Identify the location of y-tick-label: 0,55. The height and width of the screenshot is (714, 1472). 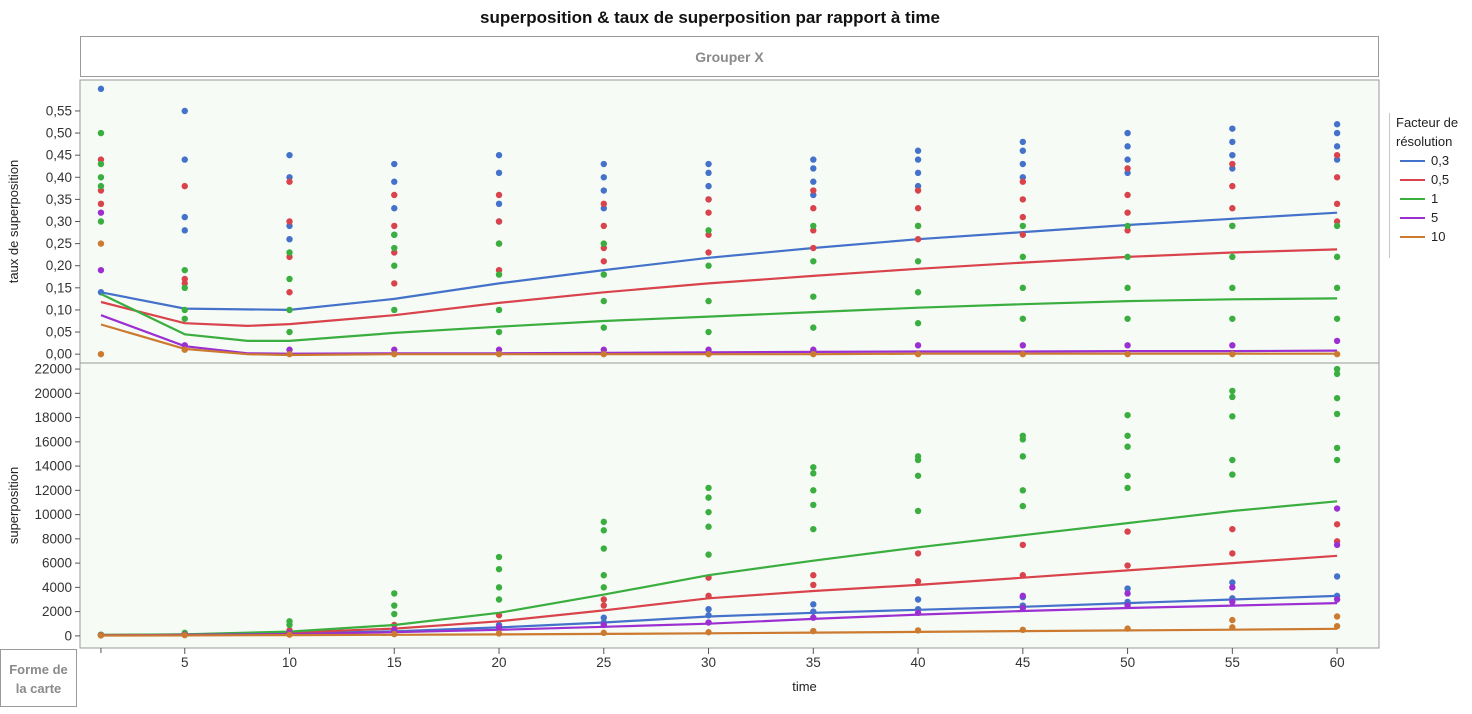
(59, 110).